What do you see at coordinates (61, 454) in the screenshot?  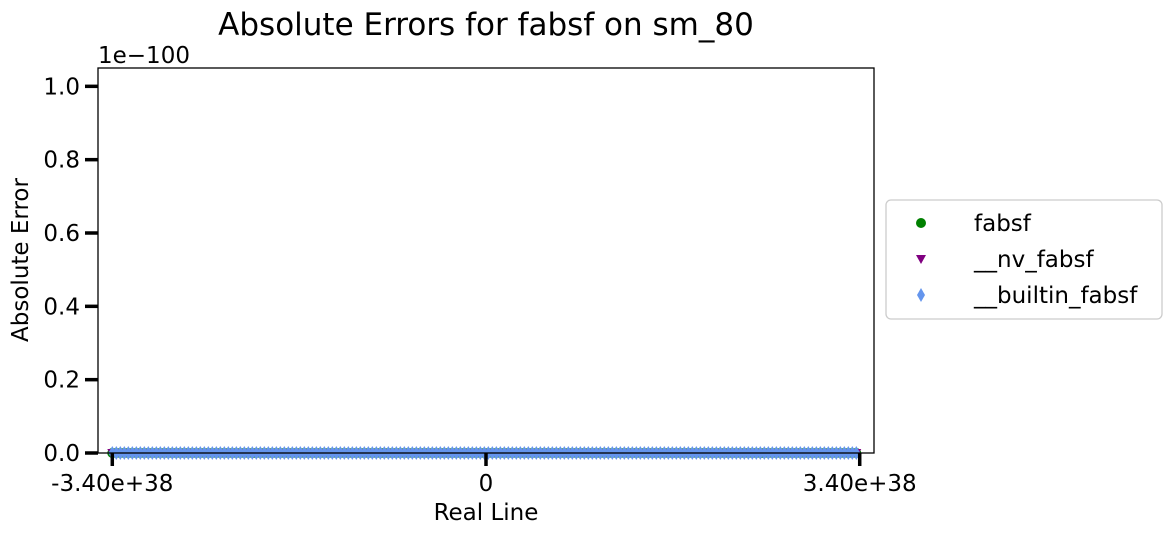 I see `y-tick-label: 0.0` at bounding box center [61, 454].